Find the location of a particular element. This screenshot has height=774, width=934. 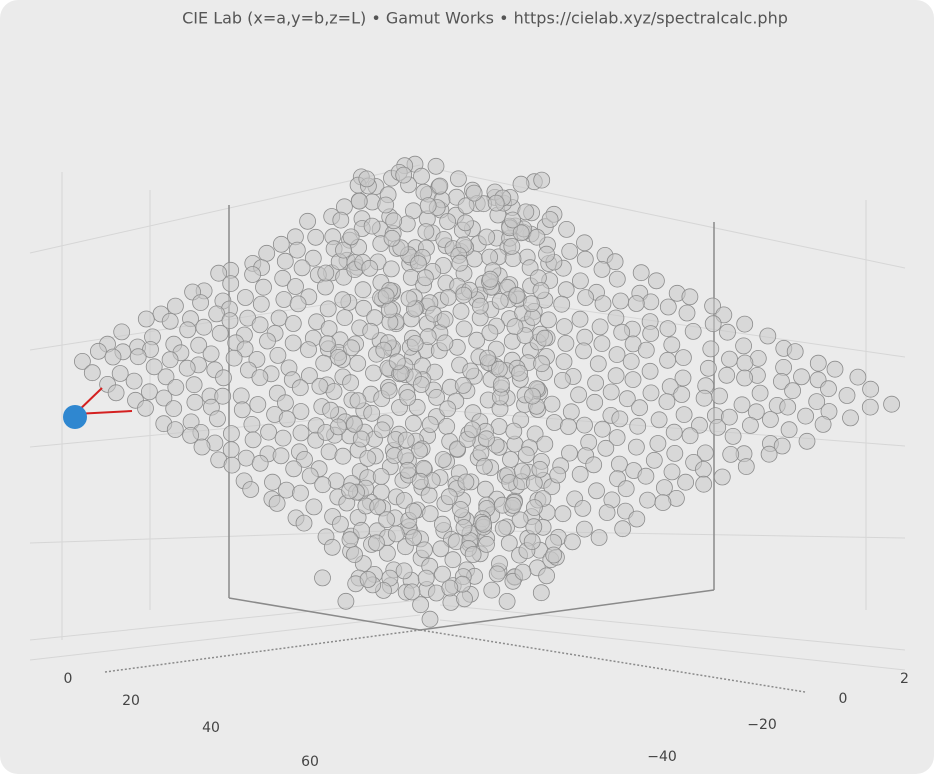

highlight-point is located at coordinates (75, 417).